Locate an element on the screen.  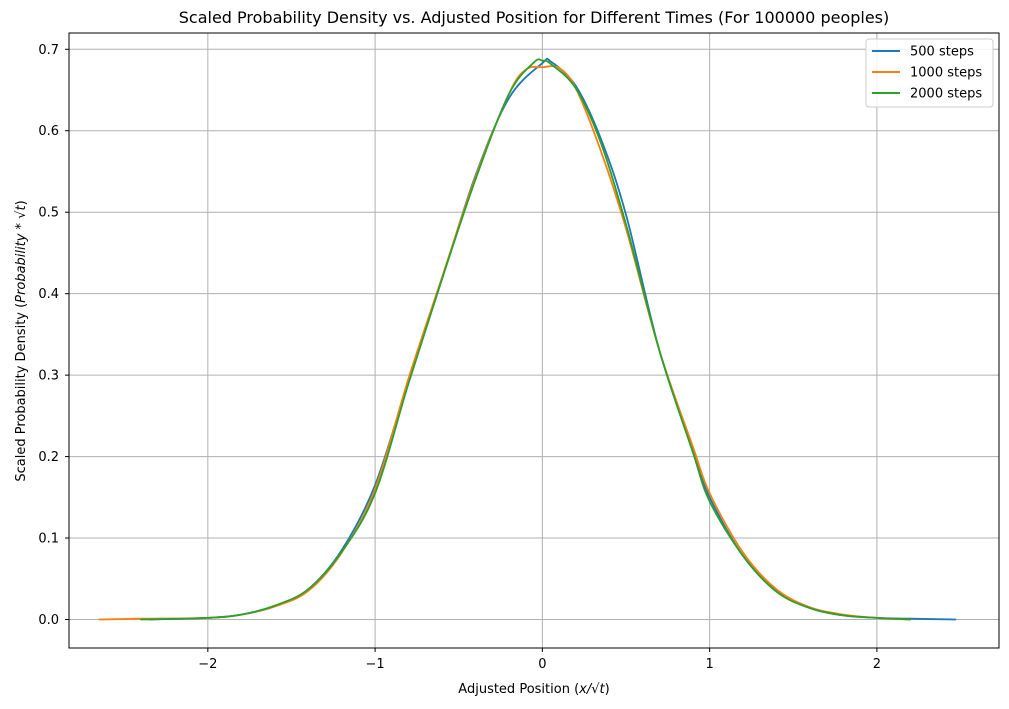
legend-entry-label: 500 steps is located at coordinates (942, 52).